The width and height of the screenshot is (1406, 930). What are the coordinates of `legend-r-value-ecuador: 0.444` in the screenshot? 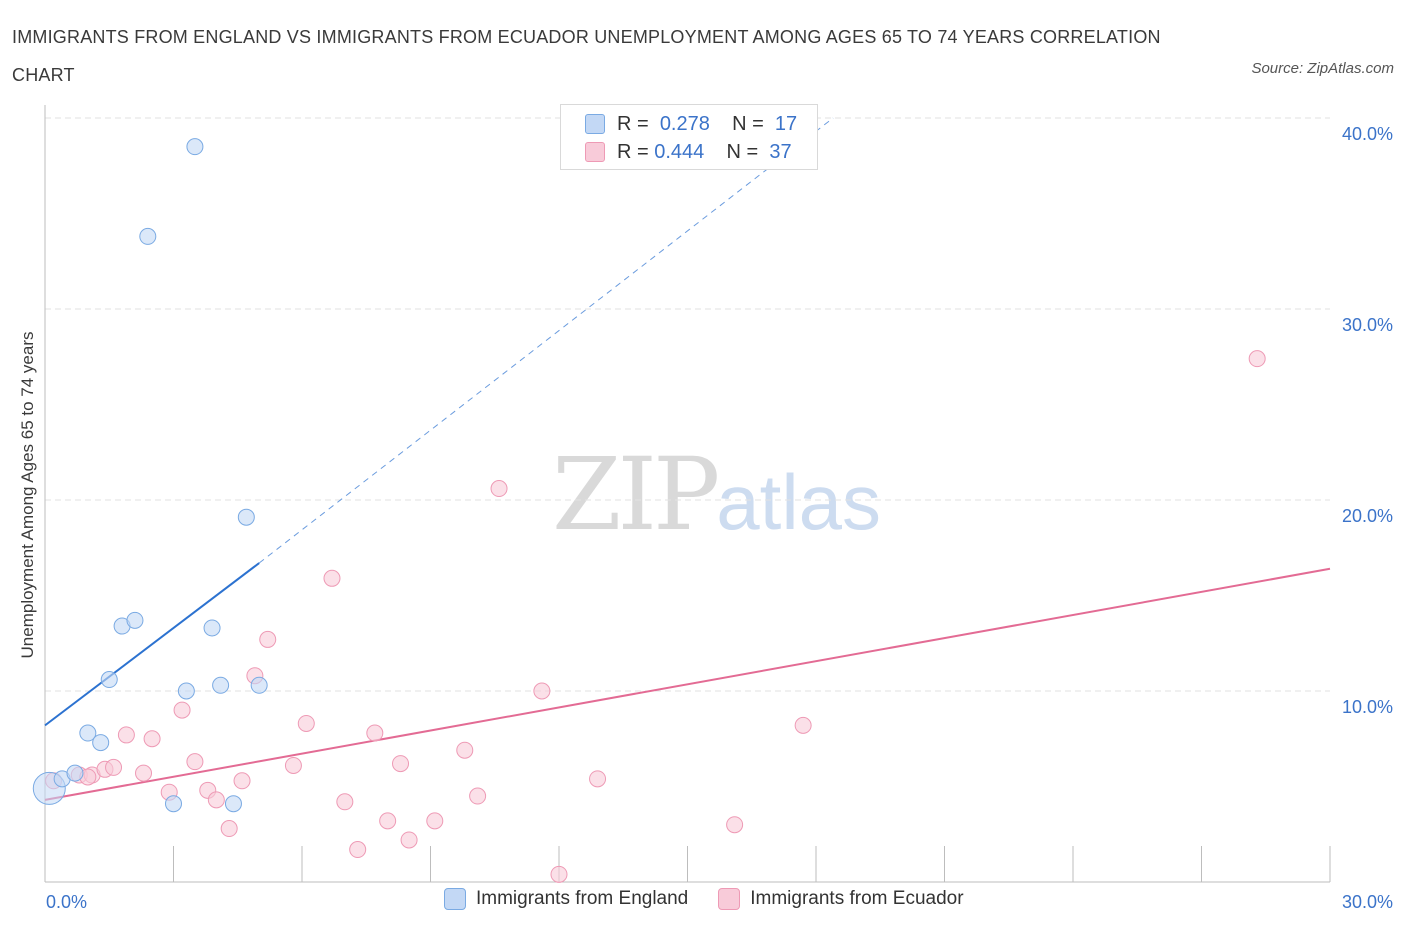 It's located at (679, 151).